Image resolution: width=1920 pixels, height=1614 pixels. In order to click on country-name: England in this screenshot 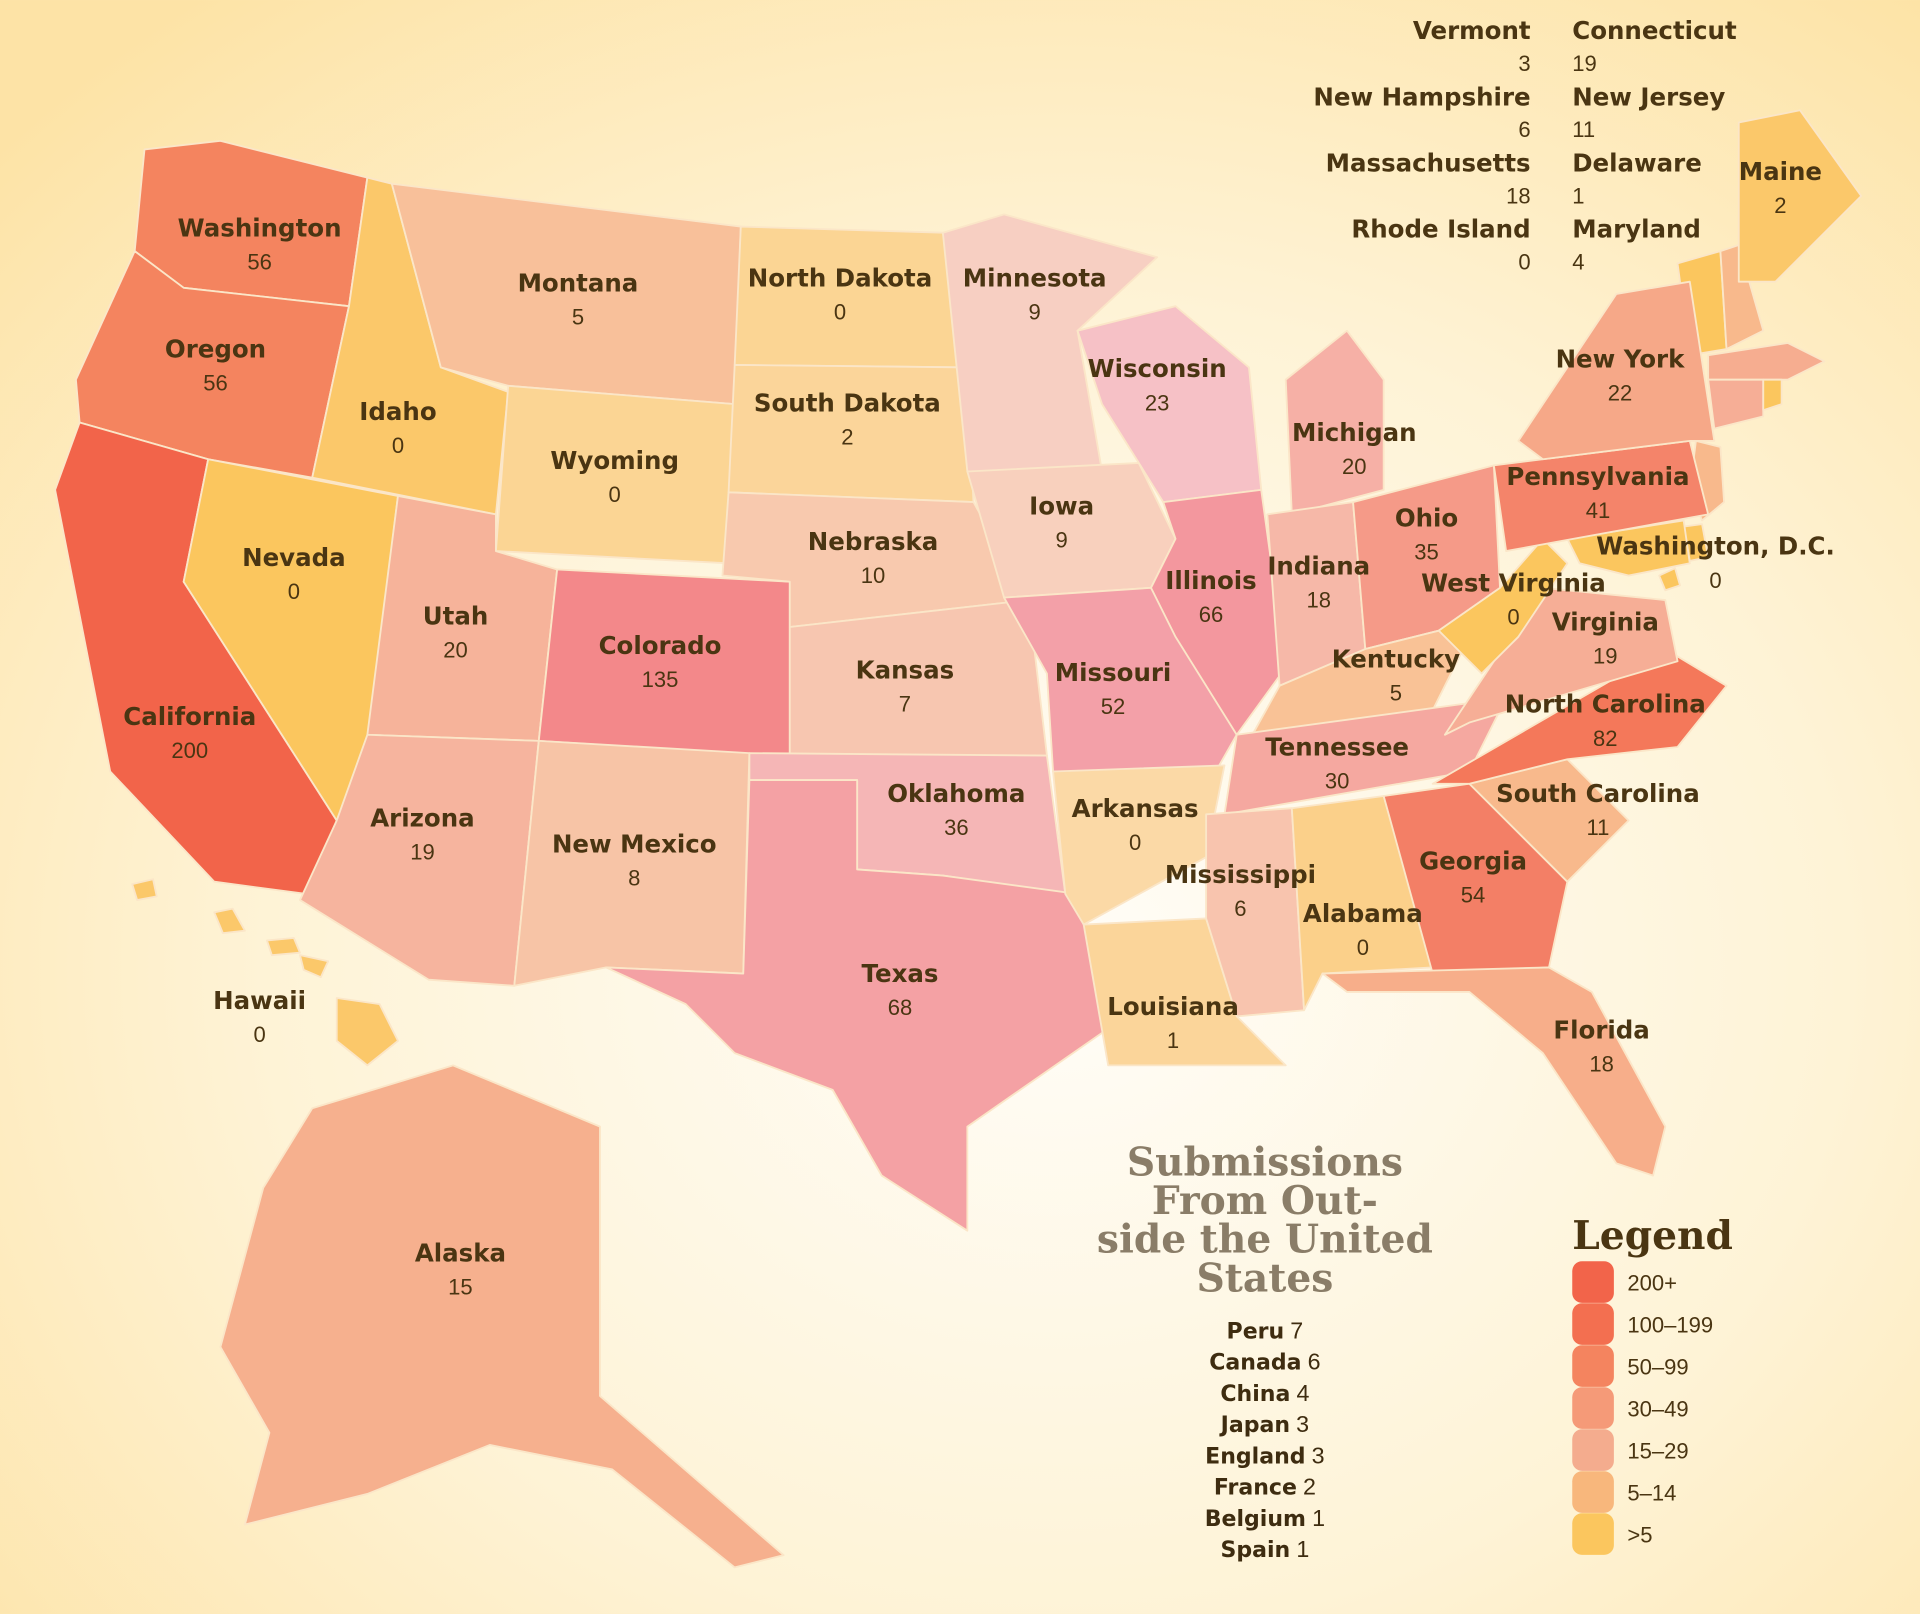, I will do `click(1255, 1456)`.